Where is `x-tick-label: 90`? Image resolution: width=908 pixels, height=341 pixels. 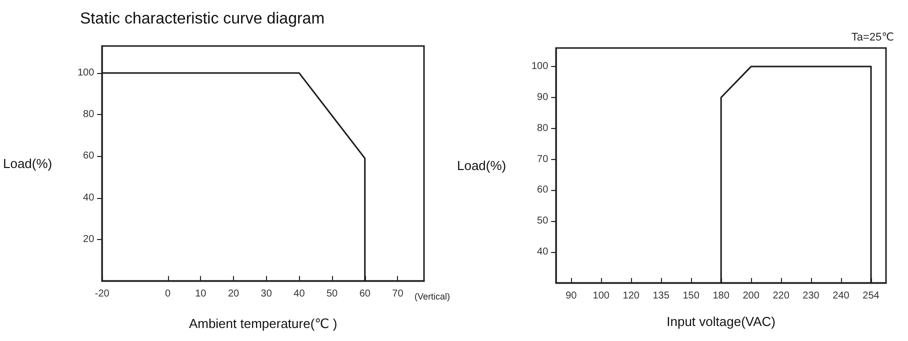
x-tick-label: 90 is located at coordinates (572, 296).